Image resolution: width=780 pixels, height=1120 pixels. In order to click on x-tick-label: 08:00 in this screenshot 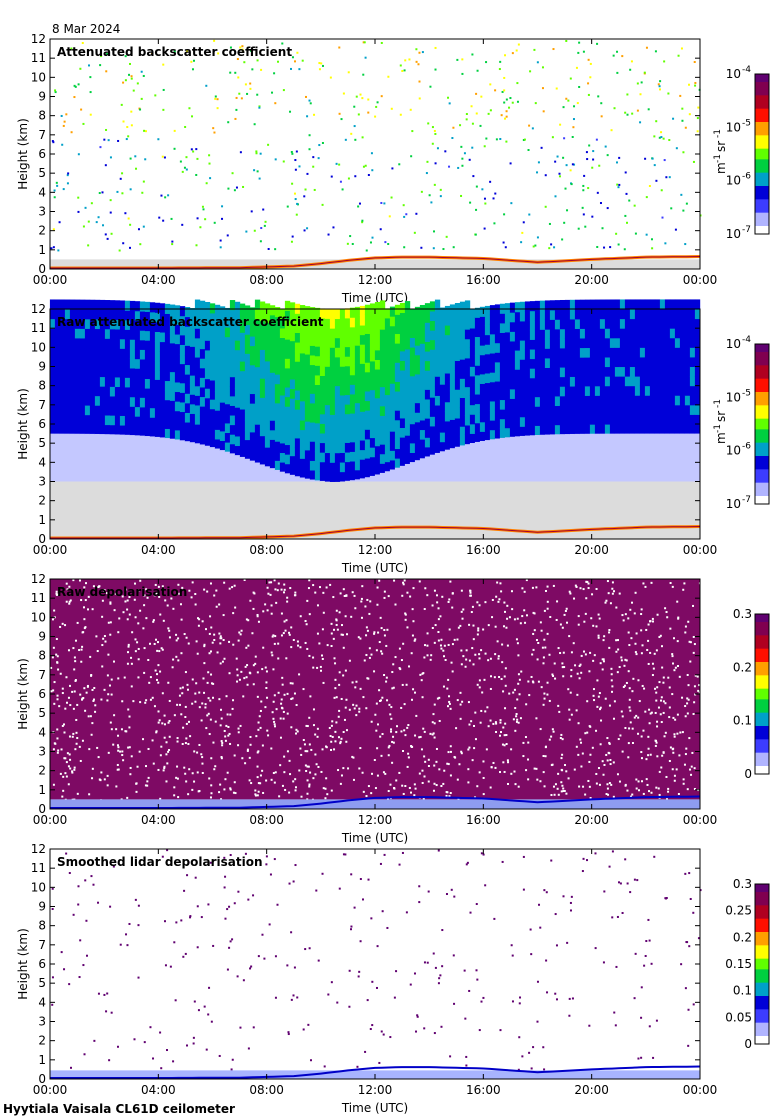, I will do `click(266, 550)`.